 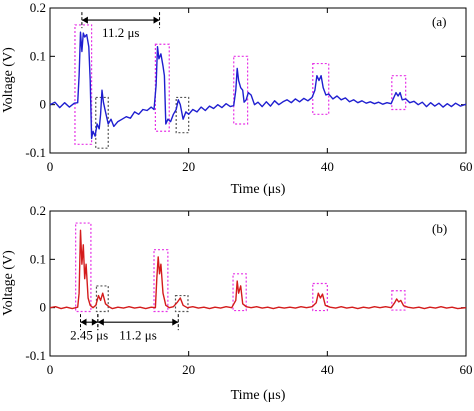 I want to click on panel-label-b: (b), so click(x=439, y=228).